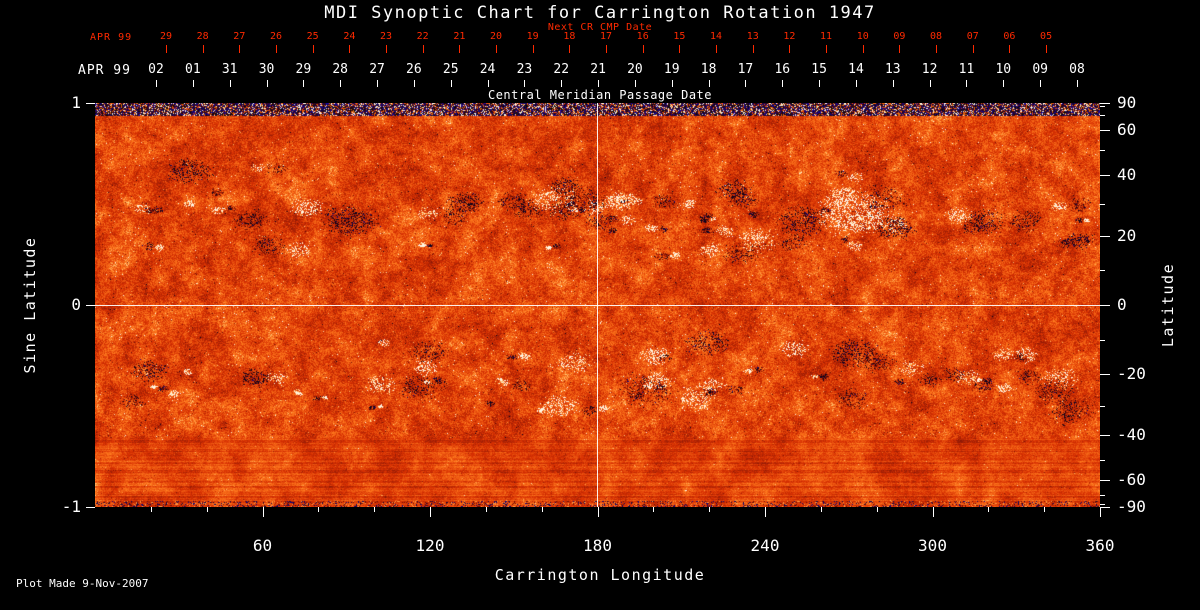  Describe the element at coordinates (1046, 36) in the screenshot. I see `next-cr-day-label: 05` at that location.